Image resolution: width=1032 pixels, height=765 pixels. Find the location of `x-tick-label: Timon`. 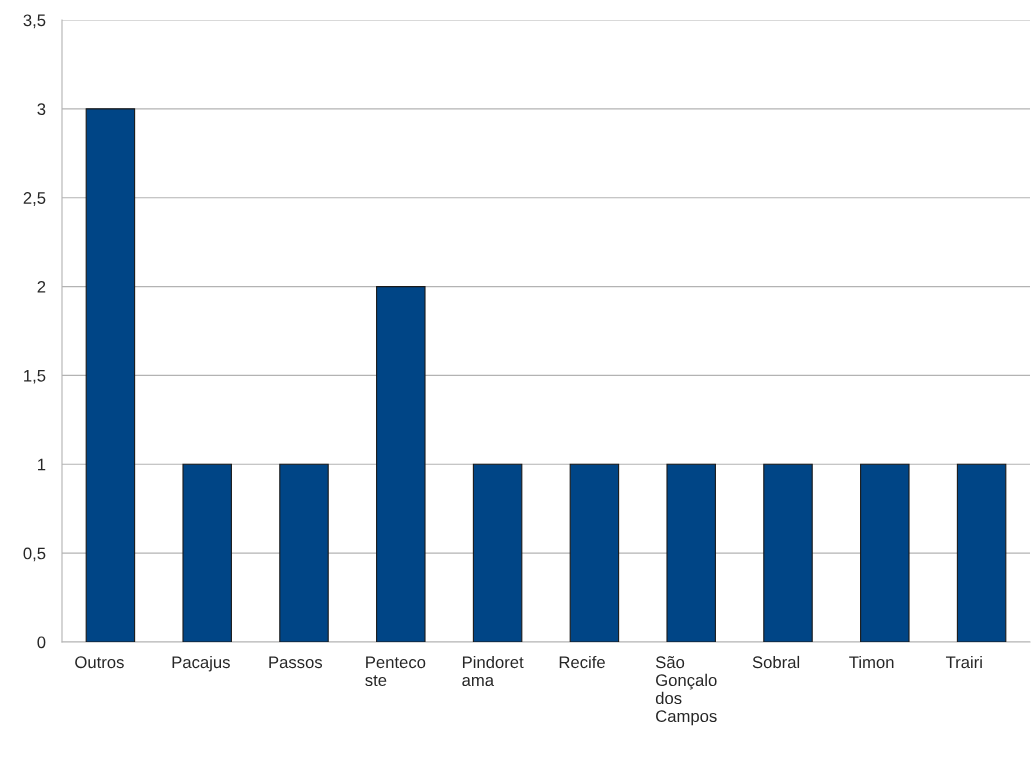

x-tick-label: Timon is located at coordinates (871, 662).